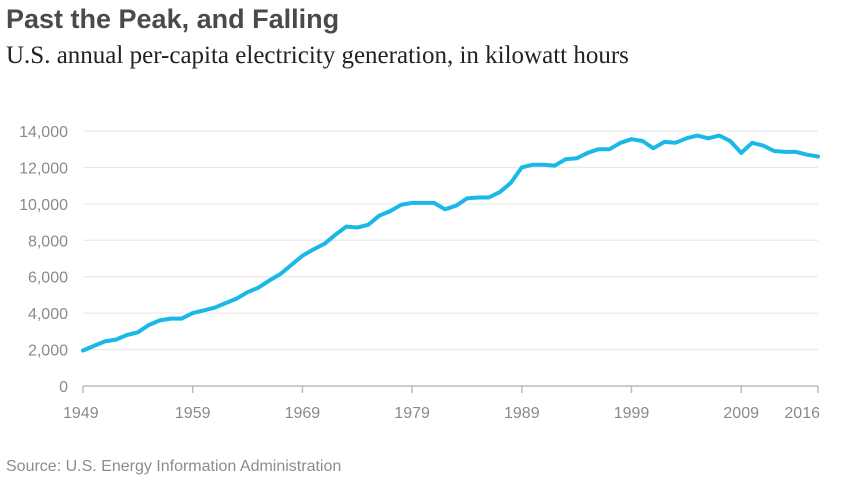  What do you see at coordinates (43, 260) in the screenshot?
I see `y-axis-ticks: 0 2,000 4,000 6,000 8,000 10,000 12,000 14,000` at bounding box center [43, 260].